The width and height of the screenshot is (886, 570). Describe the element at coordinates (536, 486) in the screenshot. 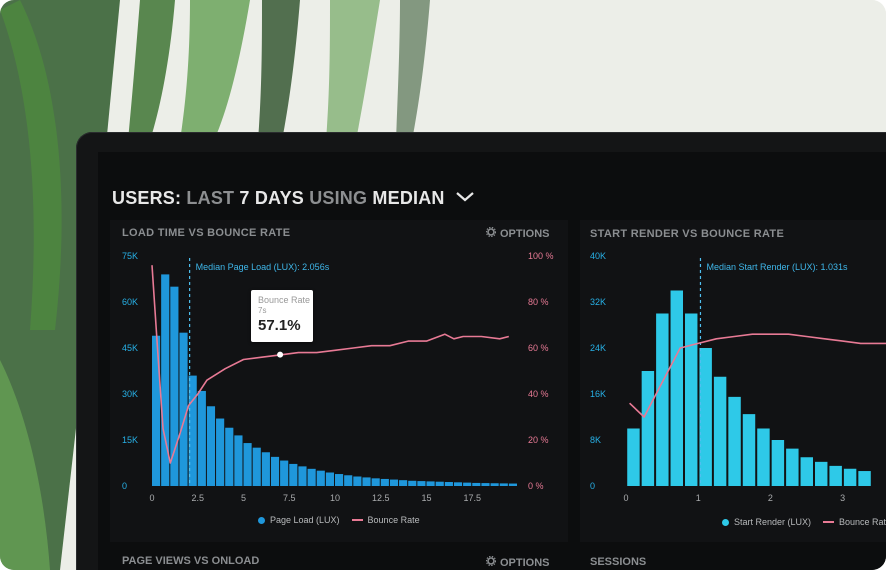

I see `y2-tick-label: 0 %` at that location.